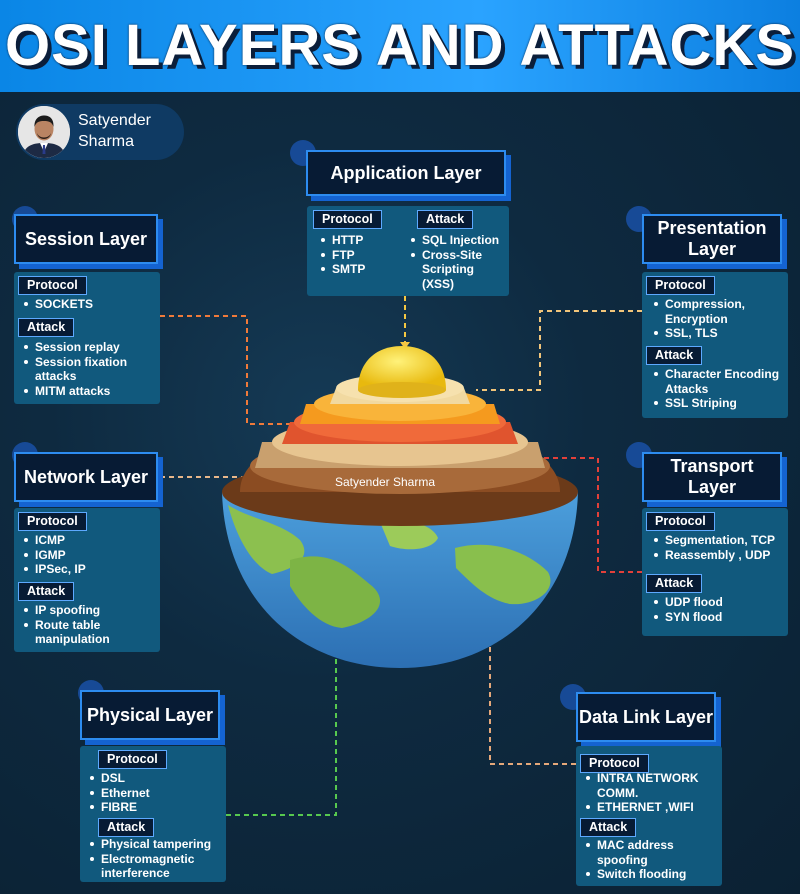 The width and height of the screenshot is (800, 894). I want to click on network-attack-list: IP spoofing Route table manipulation, so click(89, 625).